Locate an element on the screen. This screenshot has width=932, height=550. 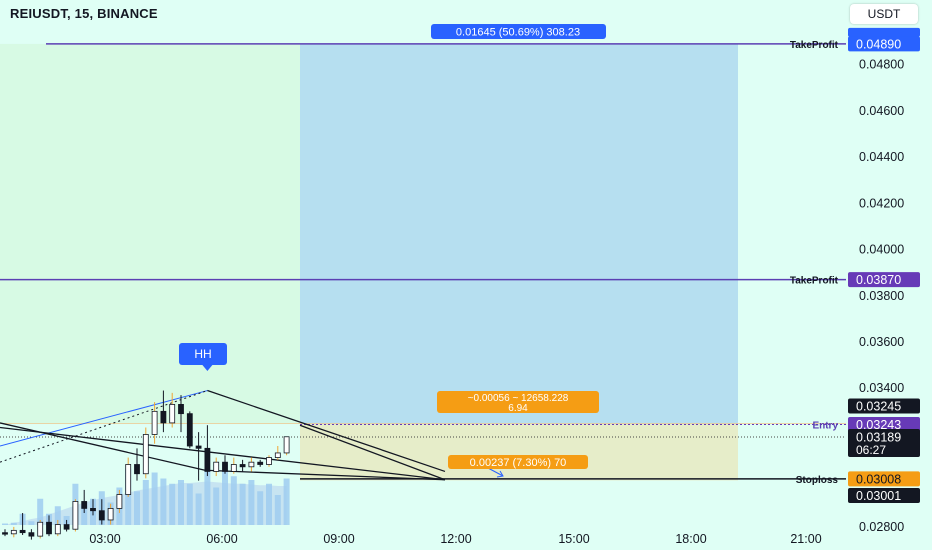
price-tag-tp2: 0.03870 is located at coordinates (884, 280).